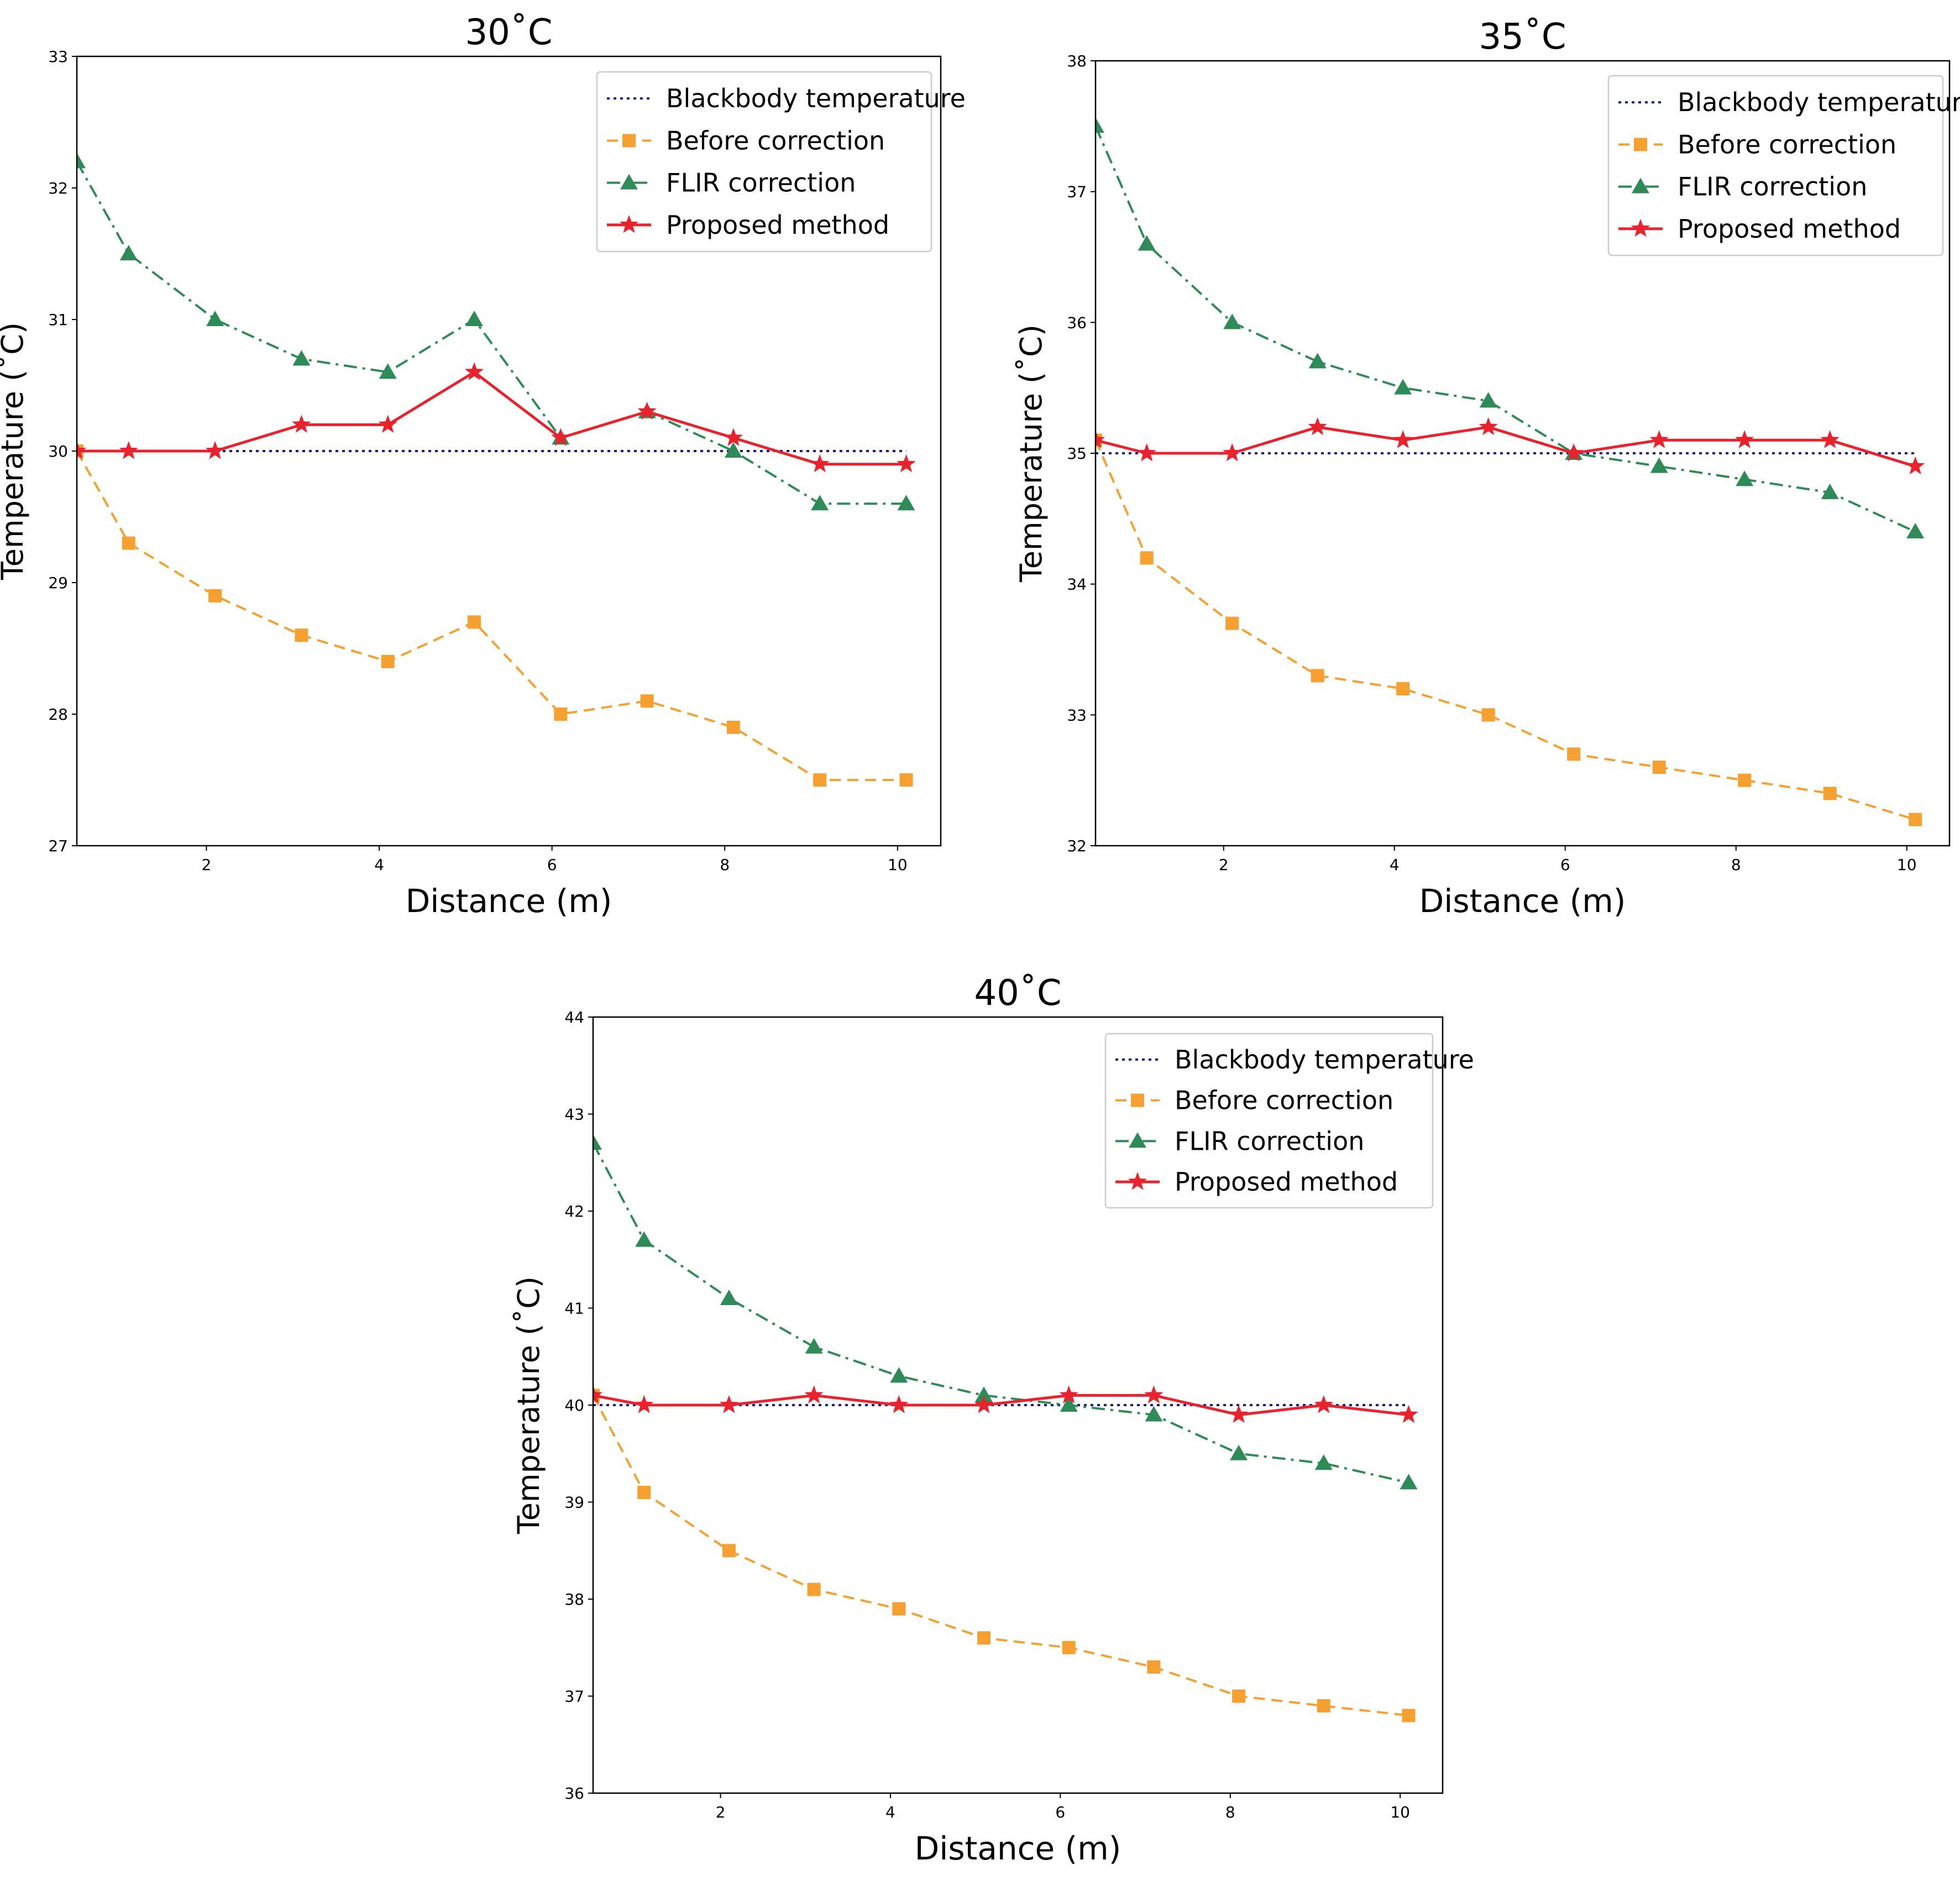 The image size is (1960, 1886). I want to click on y-tick-label: 33, so click(58, 57).